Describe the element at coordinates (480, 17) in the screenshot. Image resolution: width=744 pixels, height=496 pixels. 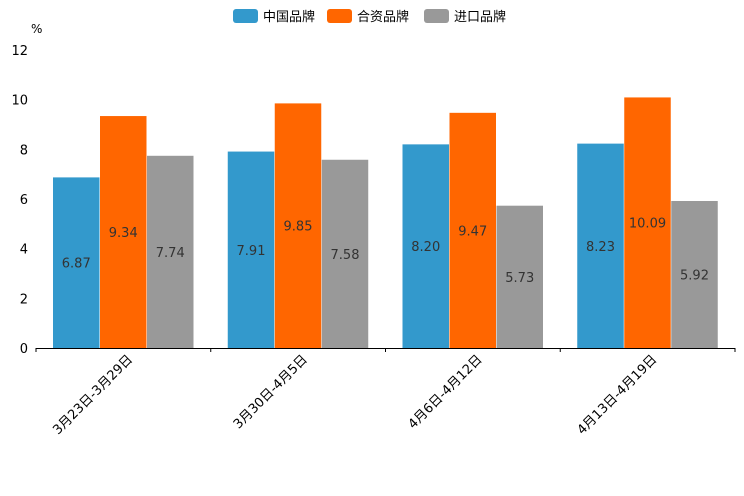
I see `legend-label-3: 进口品牌` at that location.